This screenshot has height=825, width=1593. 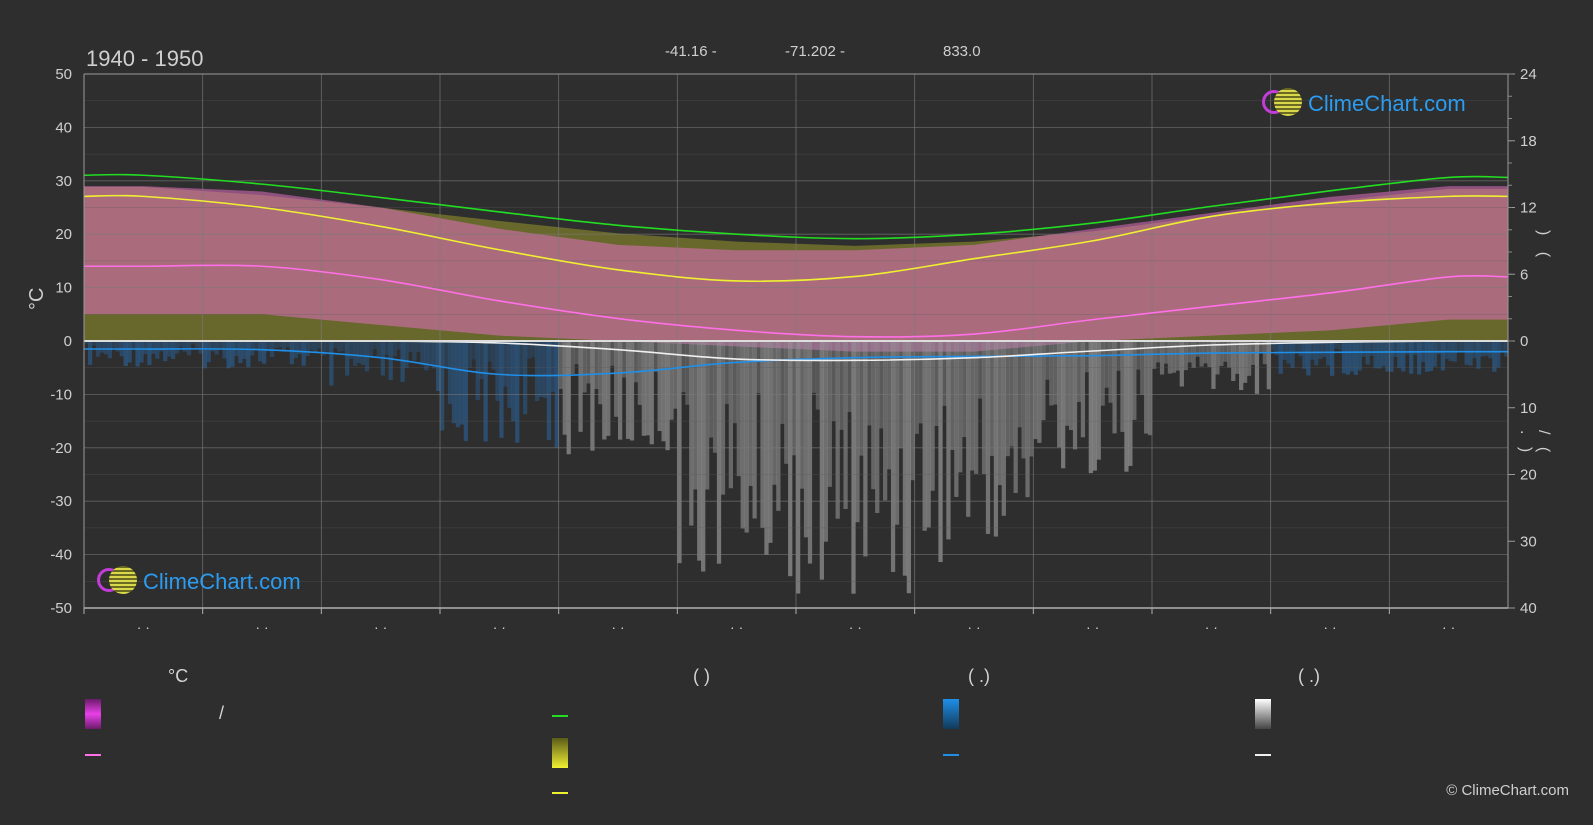 I want to click on left-tick-label: -50, so click(x=61, y=608).